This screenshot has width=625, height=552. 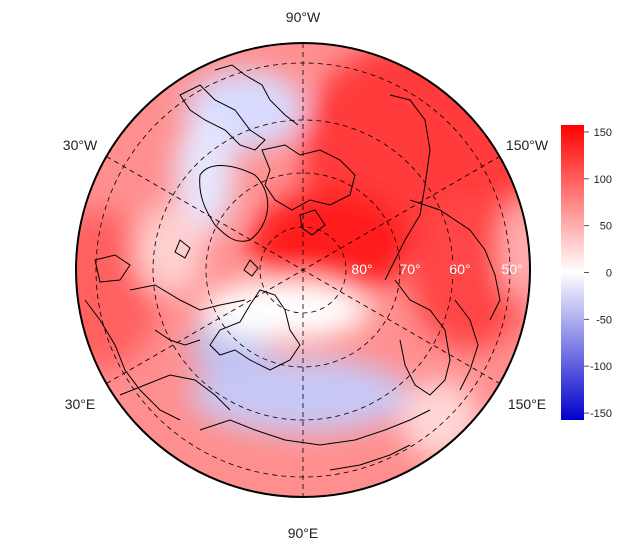 What do you see at coordinates (601, 414) in the screenshot?
I see `colorbar-tick-label: -150` at bounding box center [601, 414].